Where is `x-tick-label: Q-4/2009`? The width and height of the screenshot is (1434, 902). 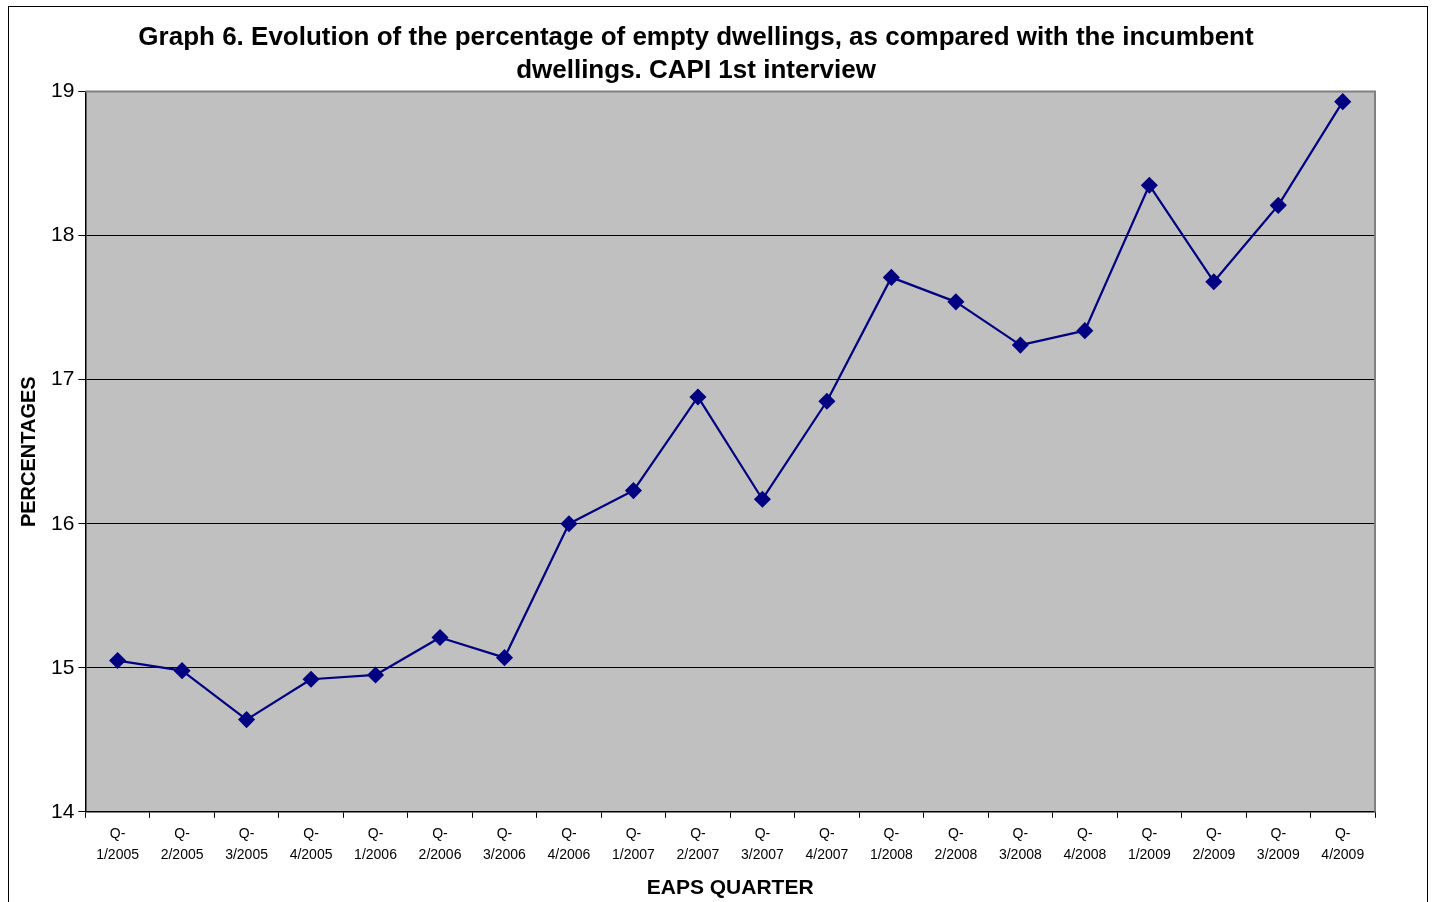 x-tick-label: Q-4/2009 is located at coordinates (1343, 844).